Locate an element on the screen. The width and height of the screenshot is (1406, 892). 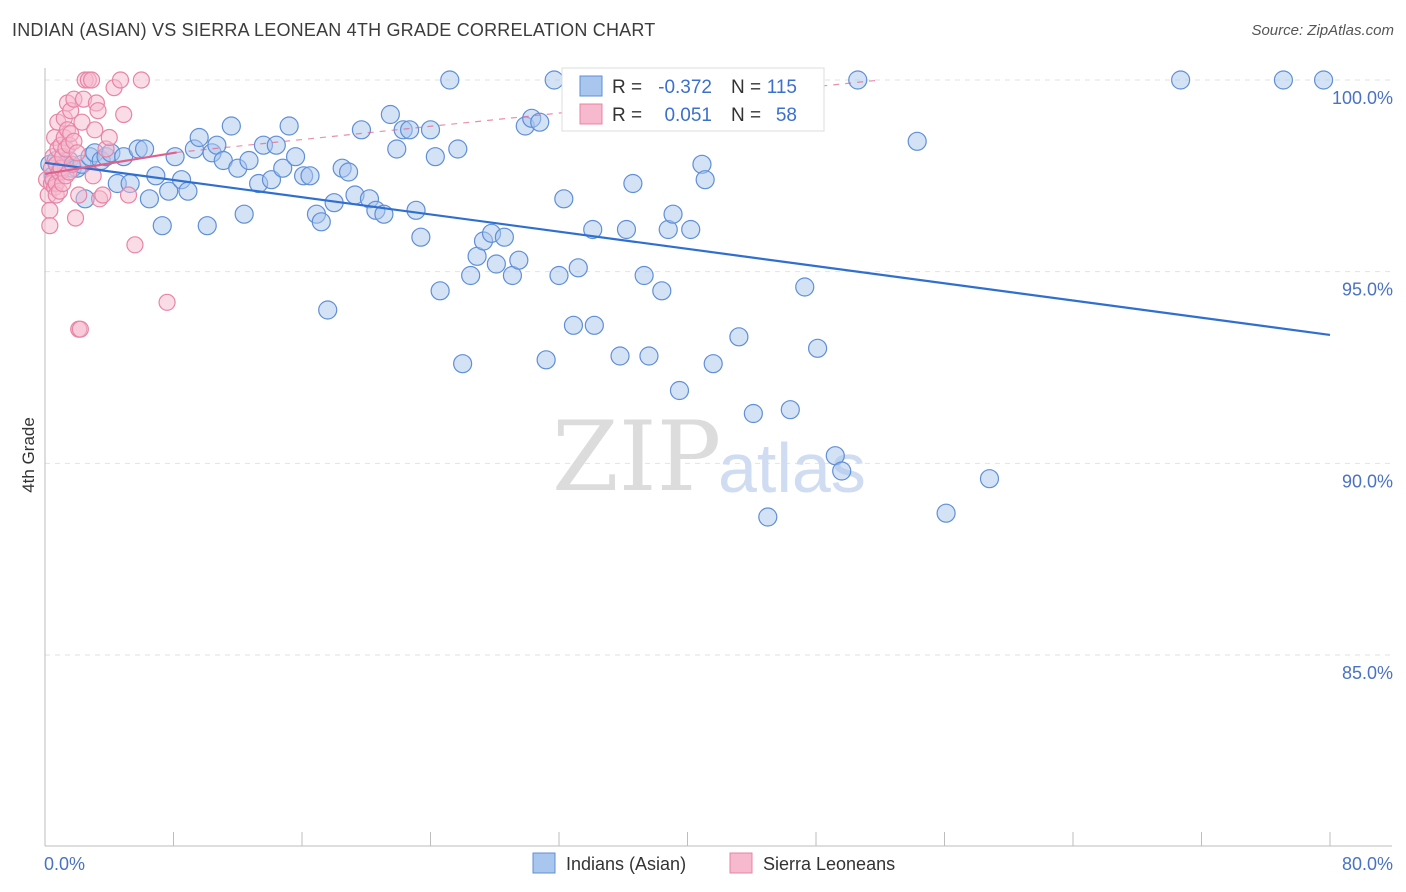
x-tick-label: 80.0% is located at coordinates (1367, 864).